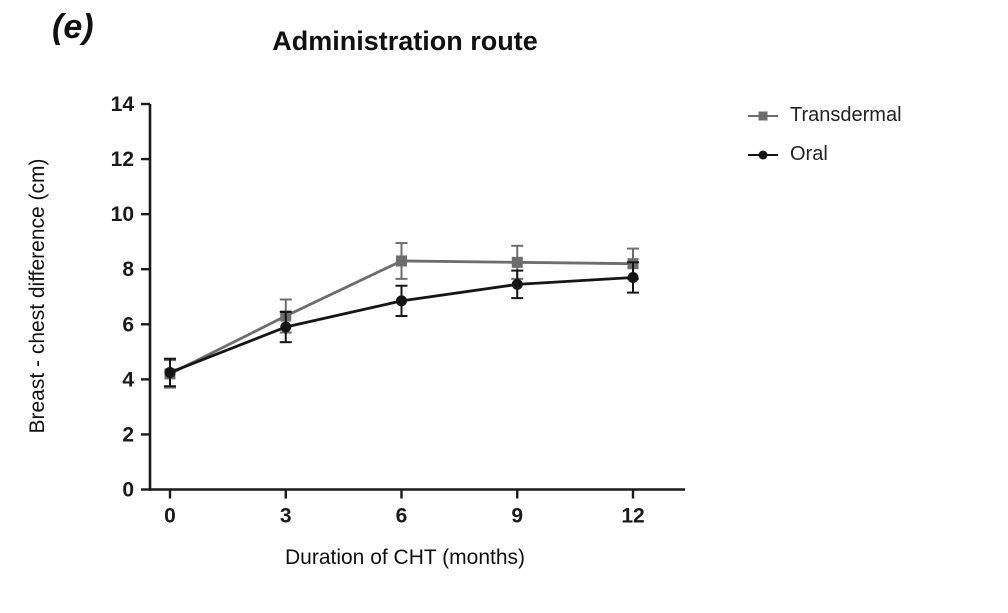  I want to click on legend-item-transdermal: Transdermal, so click(825, 115).